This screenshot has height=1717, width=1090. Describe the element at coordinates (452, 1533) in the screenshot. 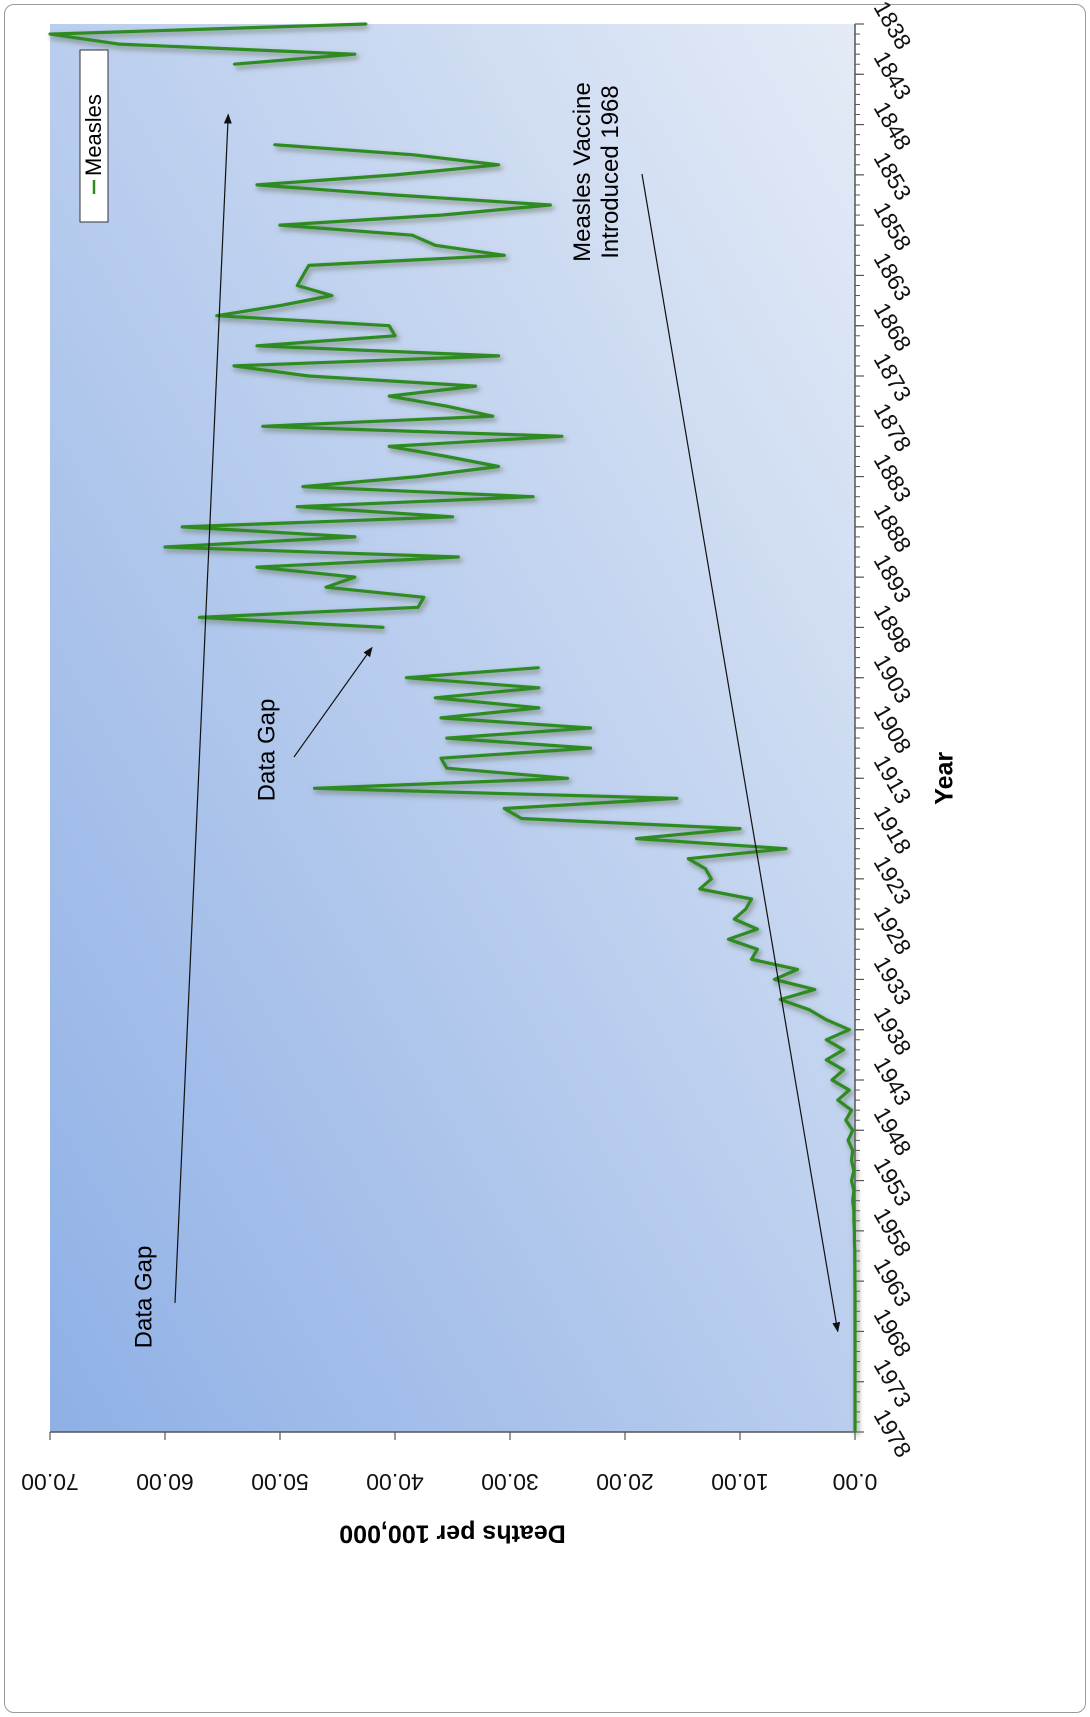

I see `y-axis-title: Deaths per 100,000` at that location.